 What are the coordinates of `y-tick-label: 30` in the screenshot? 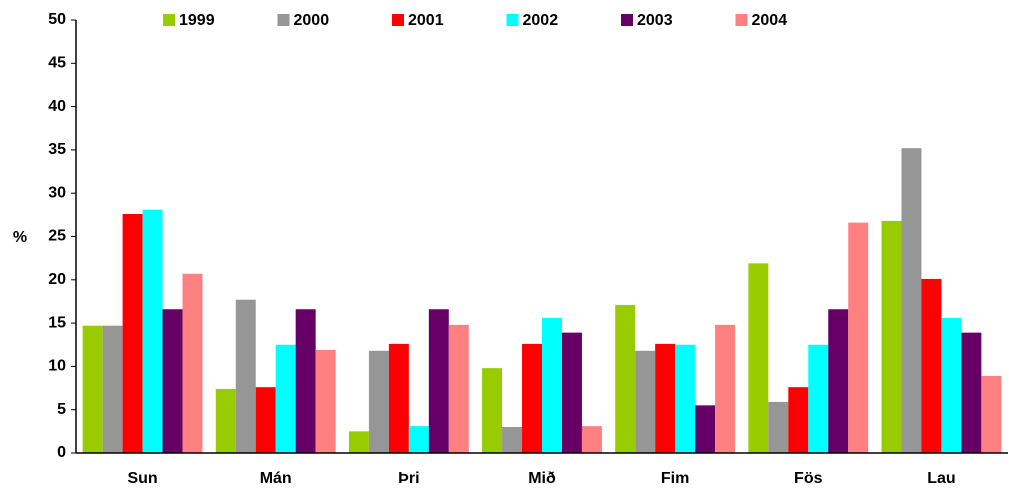 It's located at (57, 192).